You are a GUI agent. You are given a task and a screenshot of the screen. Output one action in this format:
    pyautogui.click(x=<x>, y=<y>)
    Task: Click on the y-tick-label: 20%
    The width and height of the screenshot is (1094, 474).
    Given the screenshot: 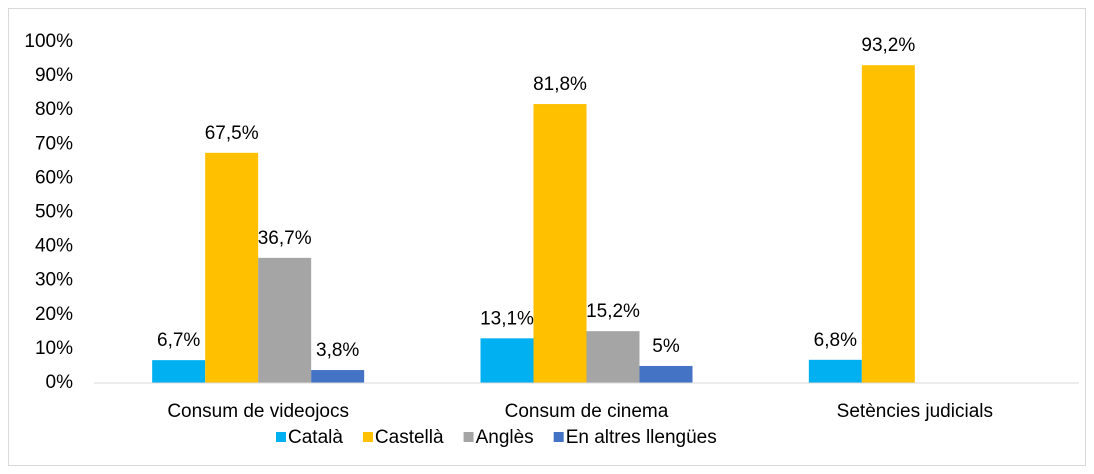 What is the action you would take?
    pyautogui.click(x=54, y=314)
    